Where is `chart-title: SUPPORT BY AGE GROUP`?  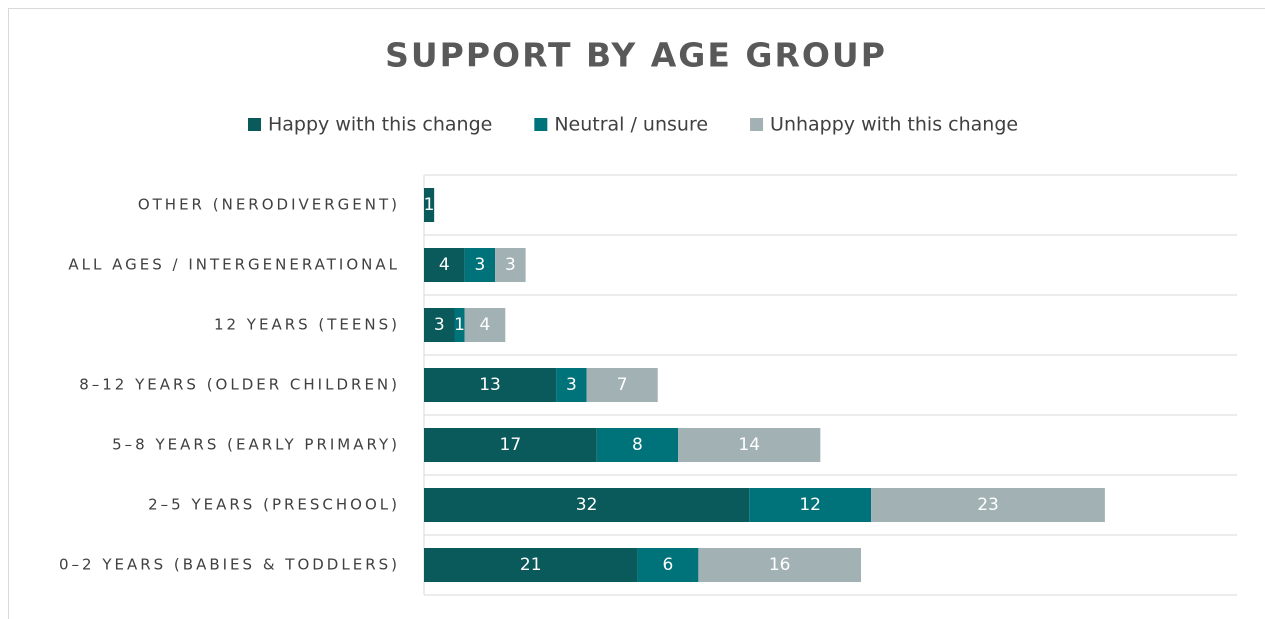
chart-title: SUPPORT BY AGE GROUP is located at coordinates (636, 55).